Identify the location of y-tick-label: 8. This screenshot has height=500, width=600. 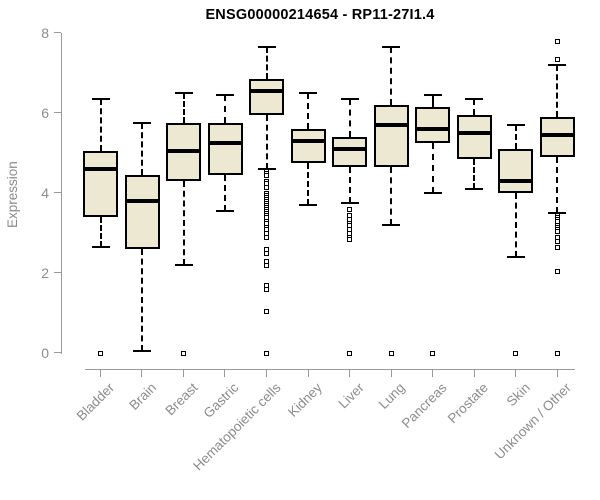
(45, 33).